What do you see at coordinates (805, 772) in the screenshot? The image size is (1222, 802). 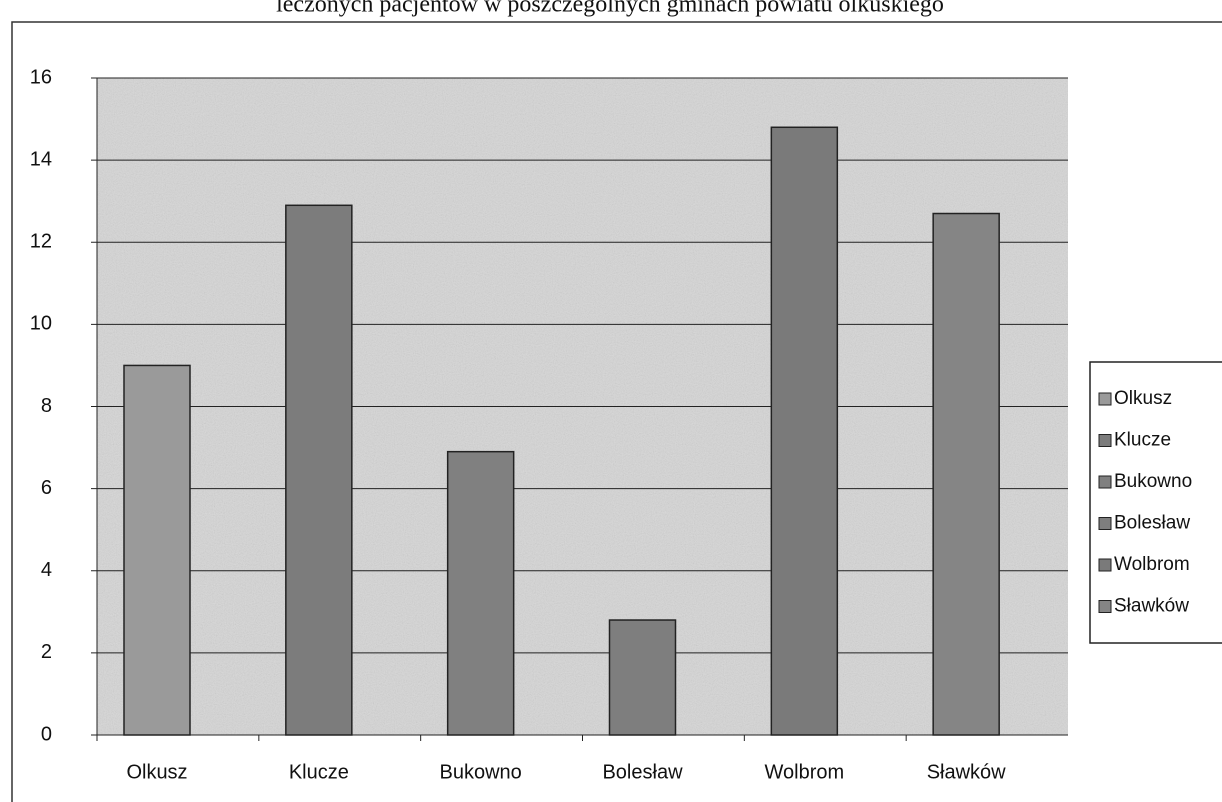 I see `x-tick-label: Wolbrom` at bounding box center [805, 772].